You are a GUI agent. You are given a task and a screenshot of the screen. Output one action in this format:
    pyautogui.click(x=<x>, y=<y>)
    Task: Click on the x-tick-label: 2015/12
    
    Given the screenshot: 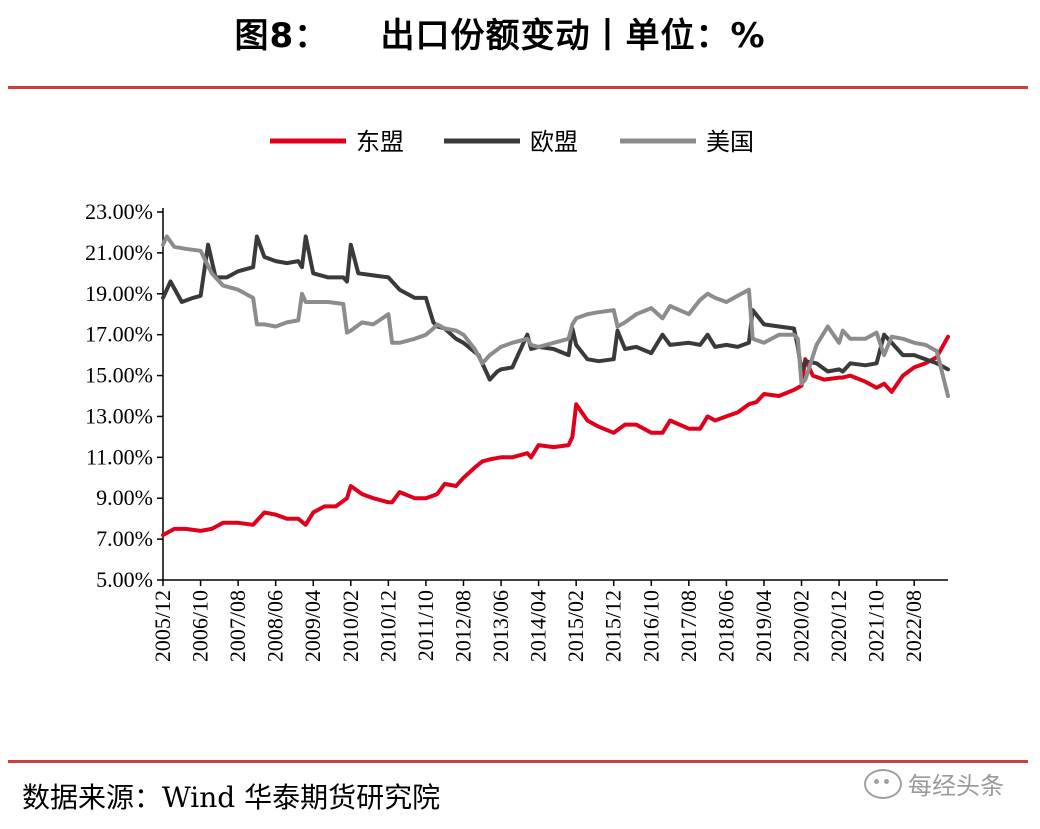 What is the action you would take?
    pyautogui.click(x=613, y=626)
    